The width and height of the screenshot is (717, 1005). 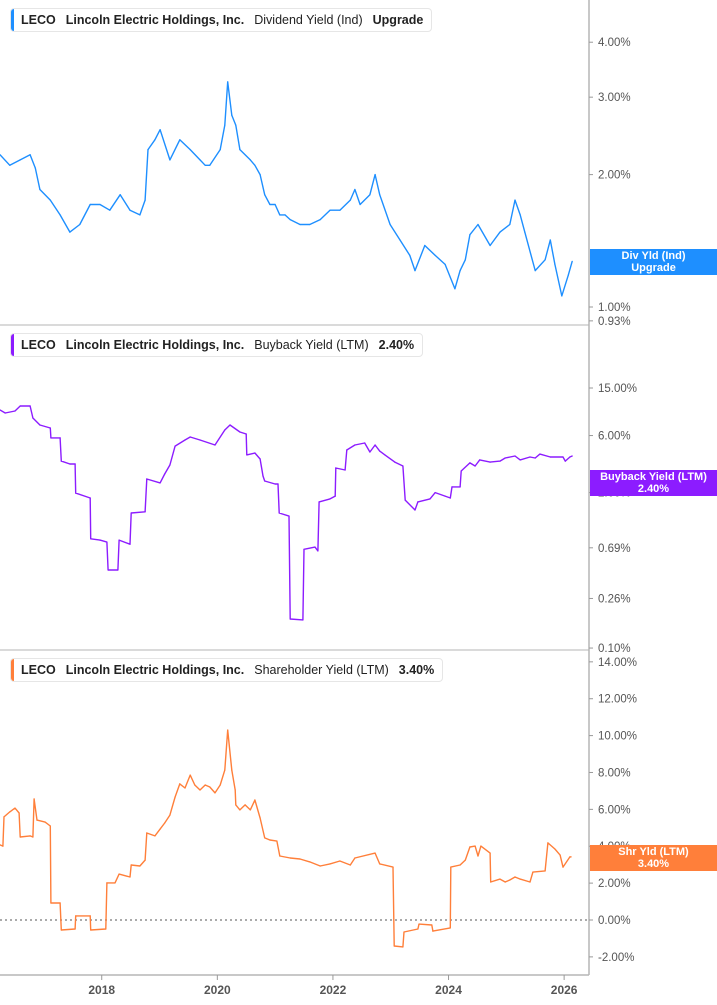 What do you see at coordinates (653, 489) in the screenshot?
I see `end-label-value: 2.40%` at bounding box center [653, 489].